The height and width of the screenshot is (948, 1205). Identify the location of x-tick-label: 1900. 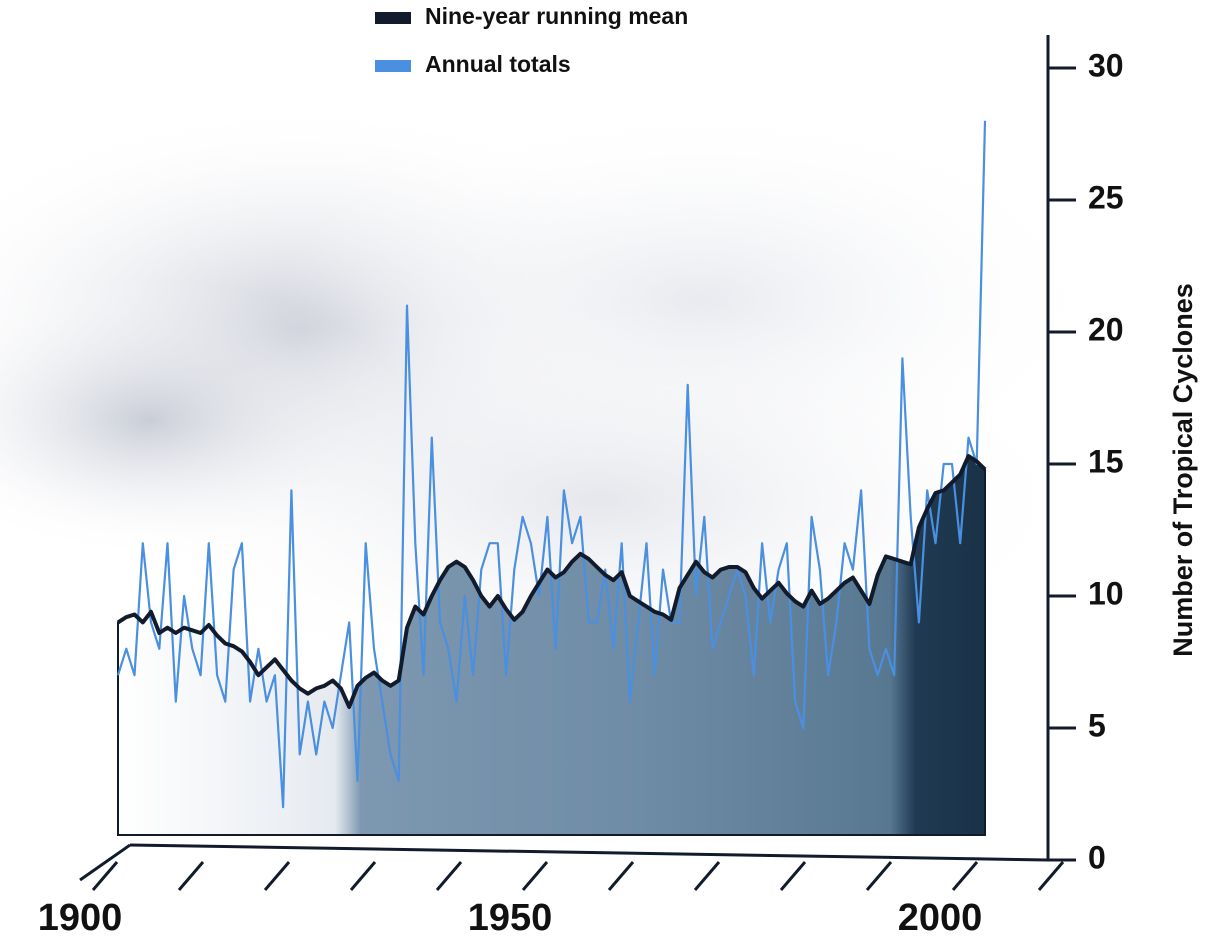
(80, 918).